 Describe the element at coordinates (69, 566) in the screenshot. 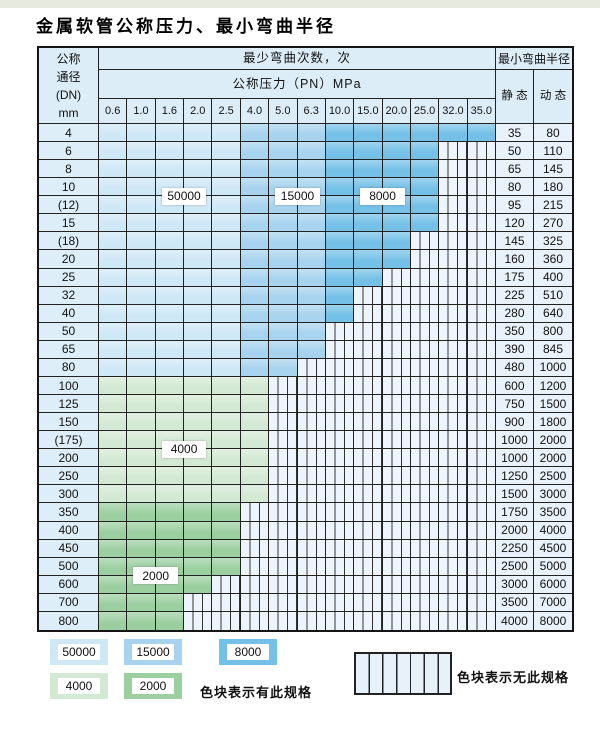

I see `dn-cell: 500` at that location.